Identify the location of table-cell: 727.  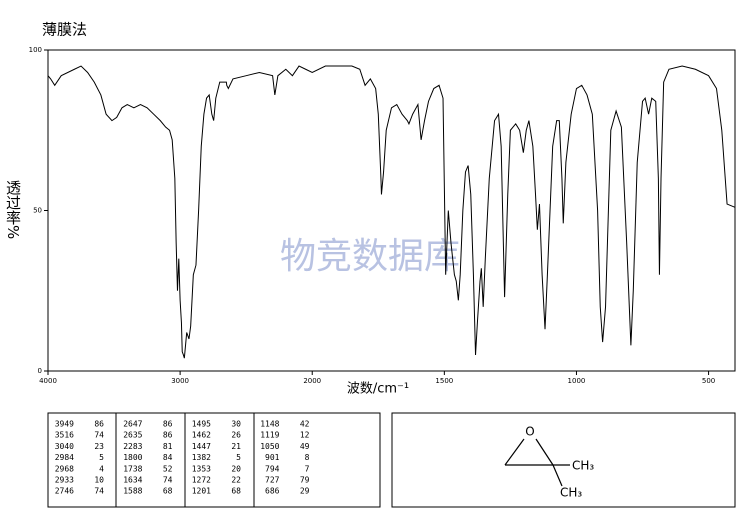
(272, 480).